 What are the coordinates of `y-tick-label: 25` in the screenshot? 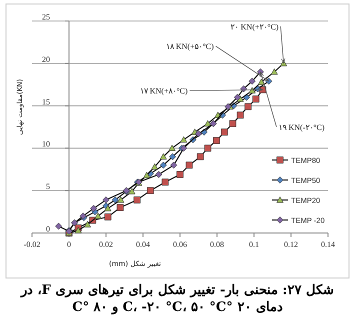 It's located at (46, 17).